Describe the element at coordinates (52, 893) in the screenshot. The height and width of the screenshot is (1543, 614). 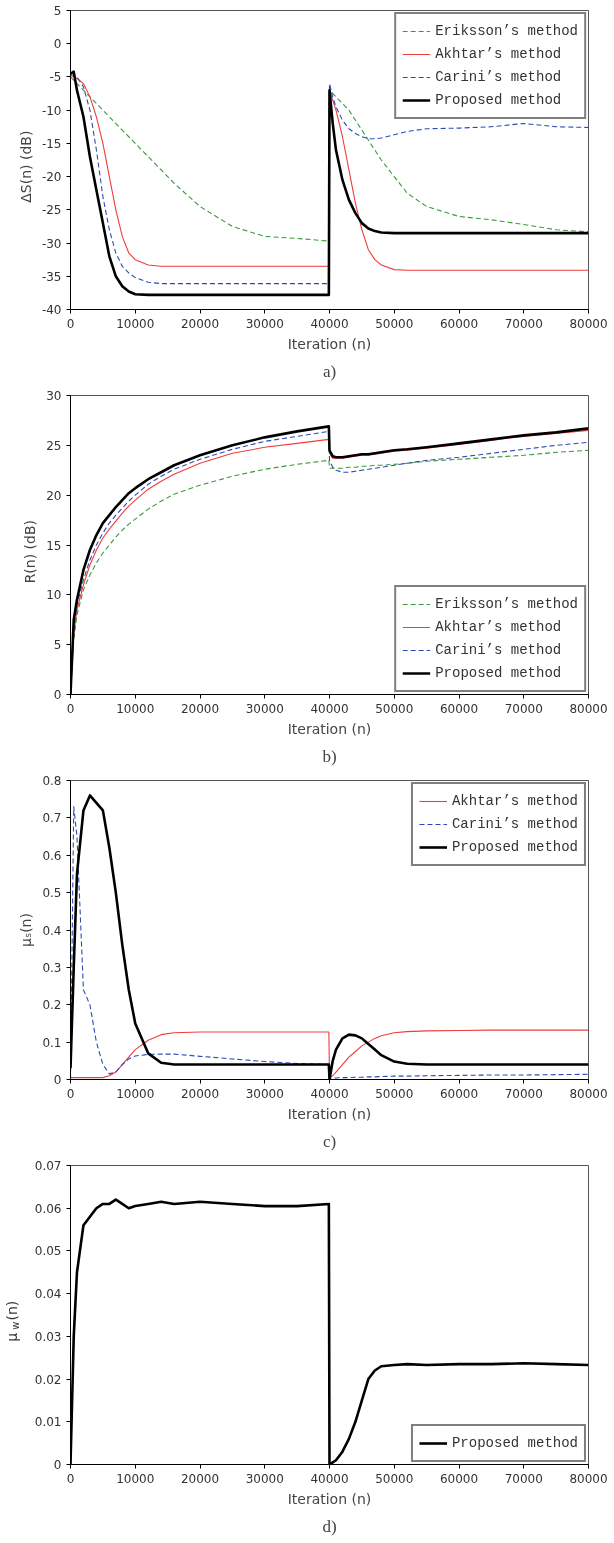
I see `y-tick-label: 0.5` at that location.